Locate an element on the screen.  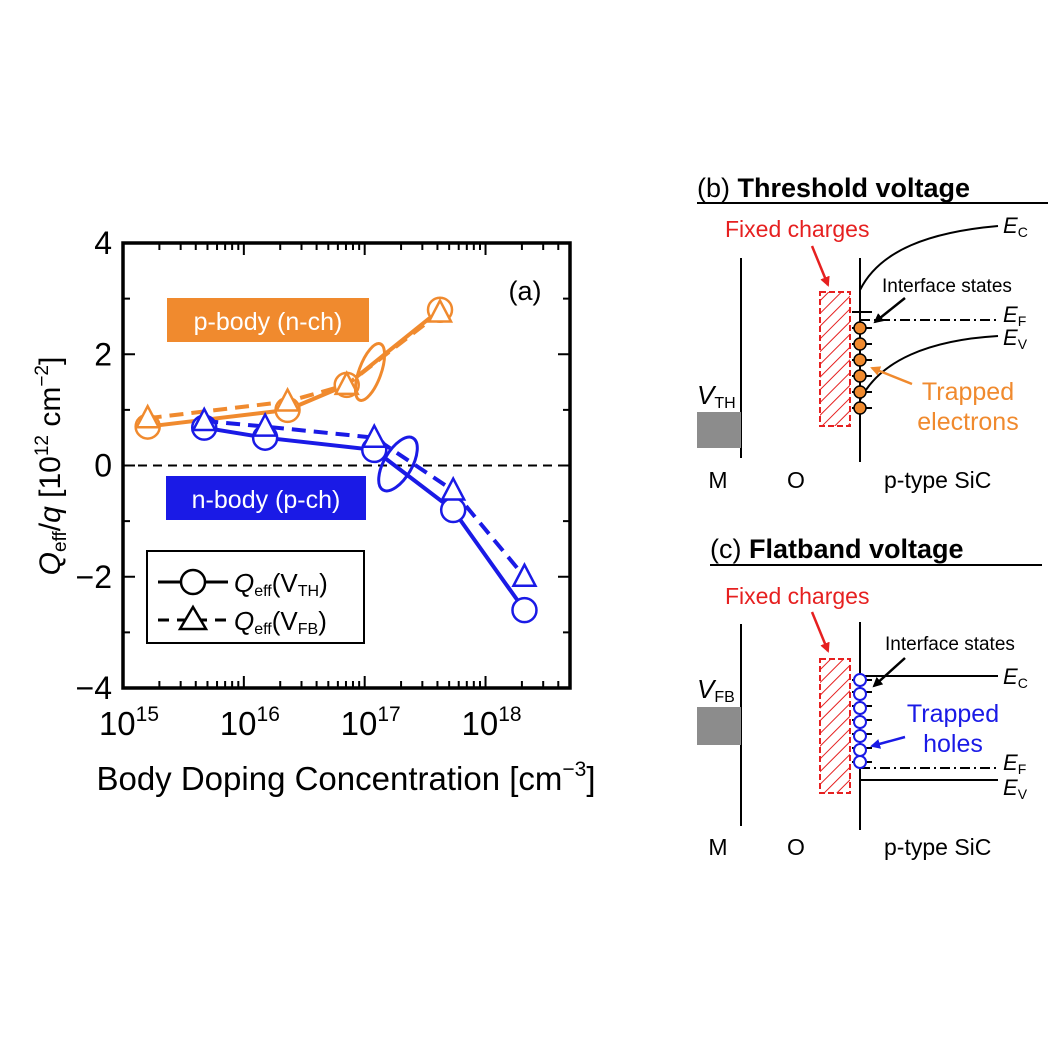
trapped-holes-arrow is located at coordinates (888, 742).